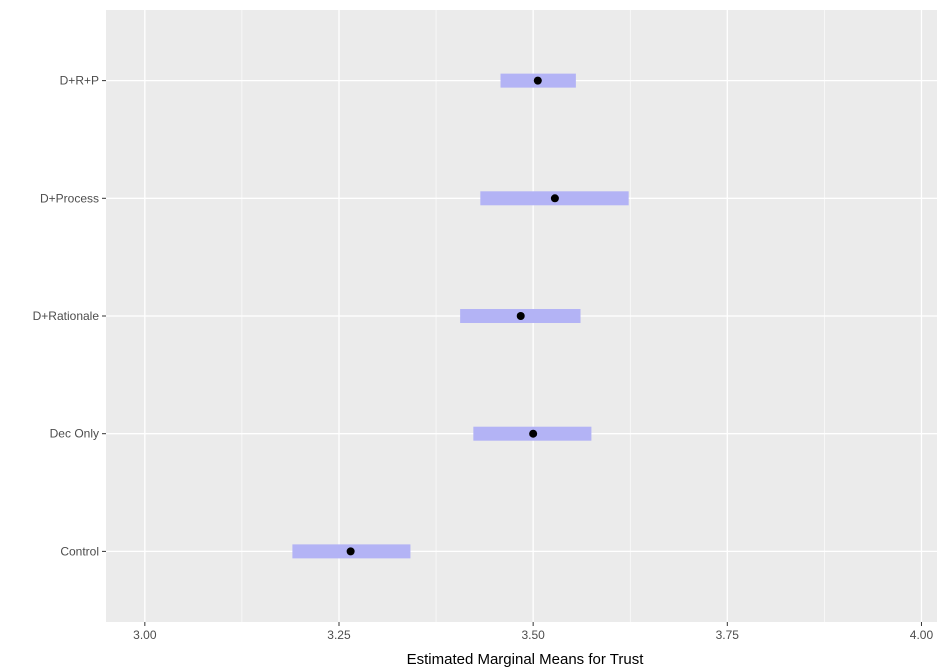  What do you see at coordinates (69, 198) in the screenshot?
I see `y-tick-label: D+Process` at bounding box center [69, 198].